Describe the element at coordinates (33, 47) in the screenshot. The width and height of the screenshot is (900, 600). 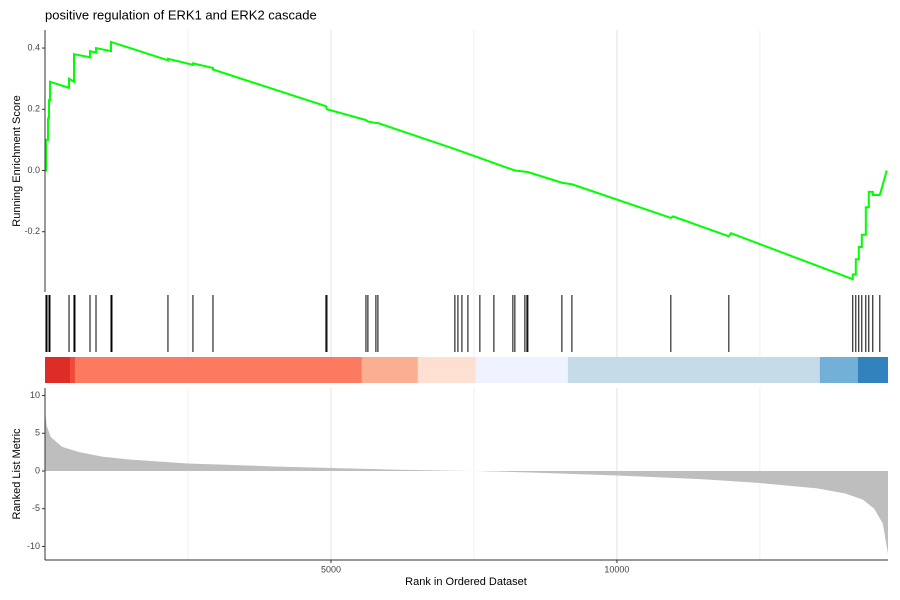
I see `y-tick-label: 0.4` at that location.